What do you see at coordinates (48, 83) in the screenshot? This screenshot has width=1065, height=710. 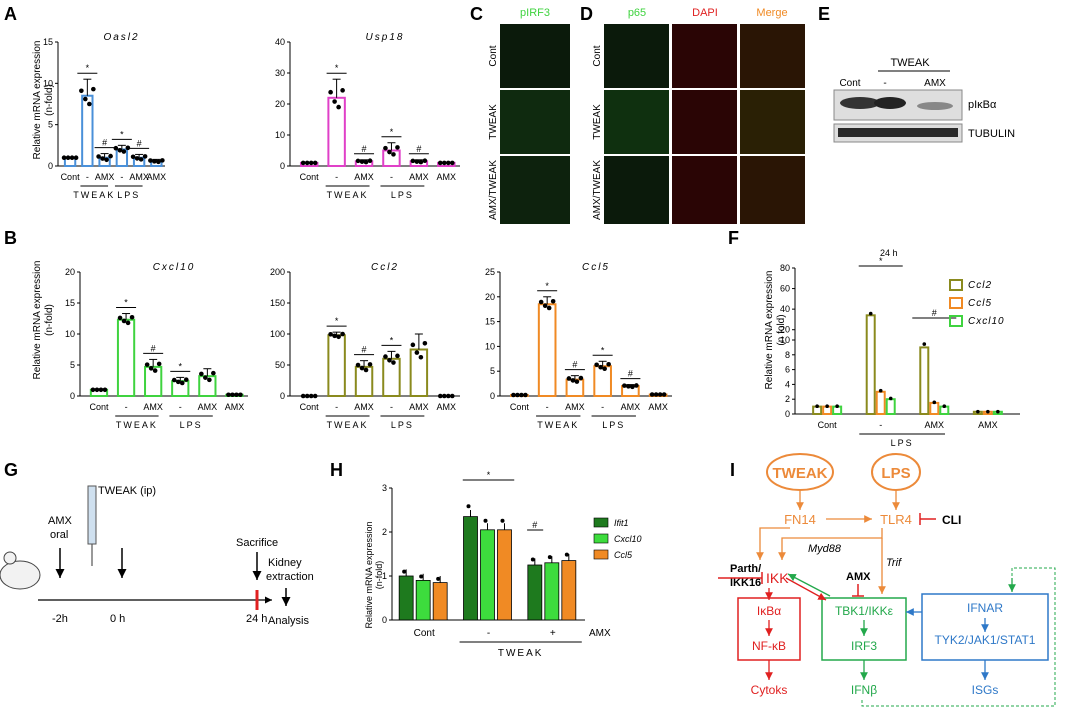 I see `y-tick-label: 10` at bounding box center [48, 83].